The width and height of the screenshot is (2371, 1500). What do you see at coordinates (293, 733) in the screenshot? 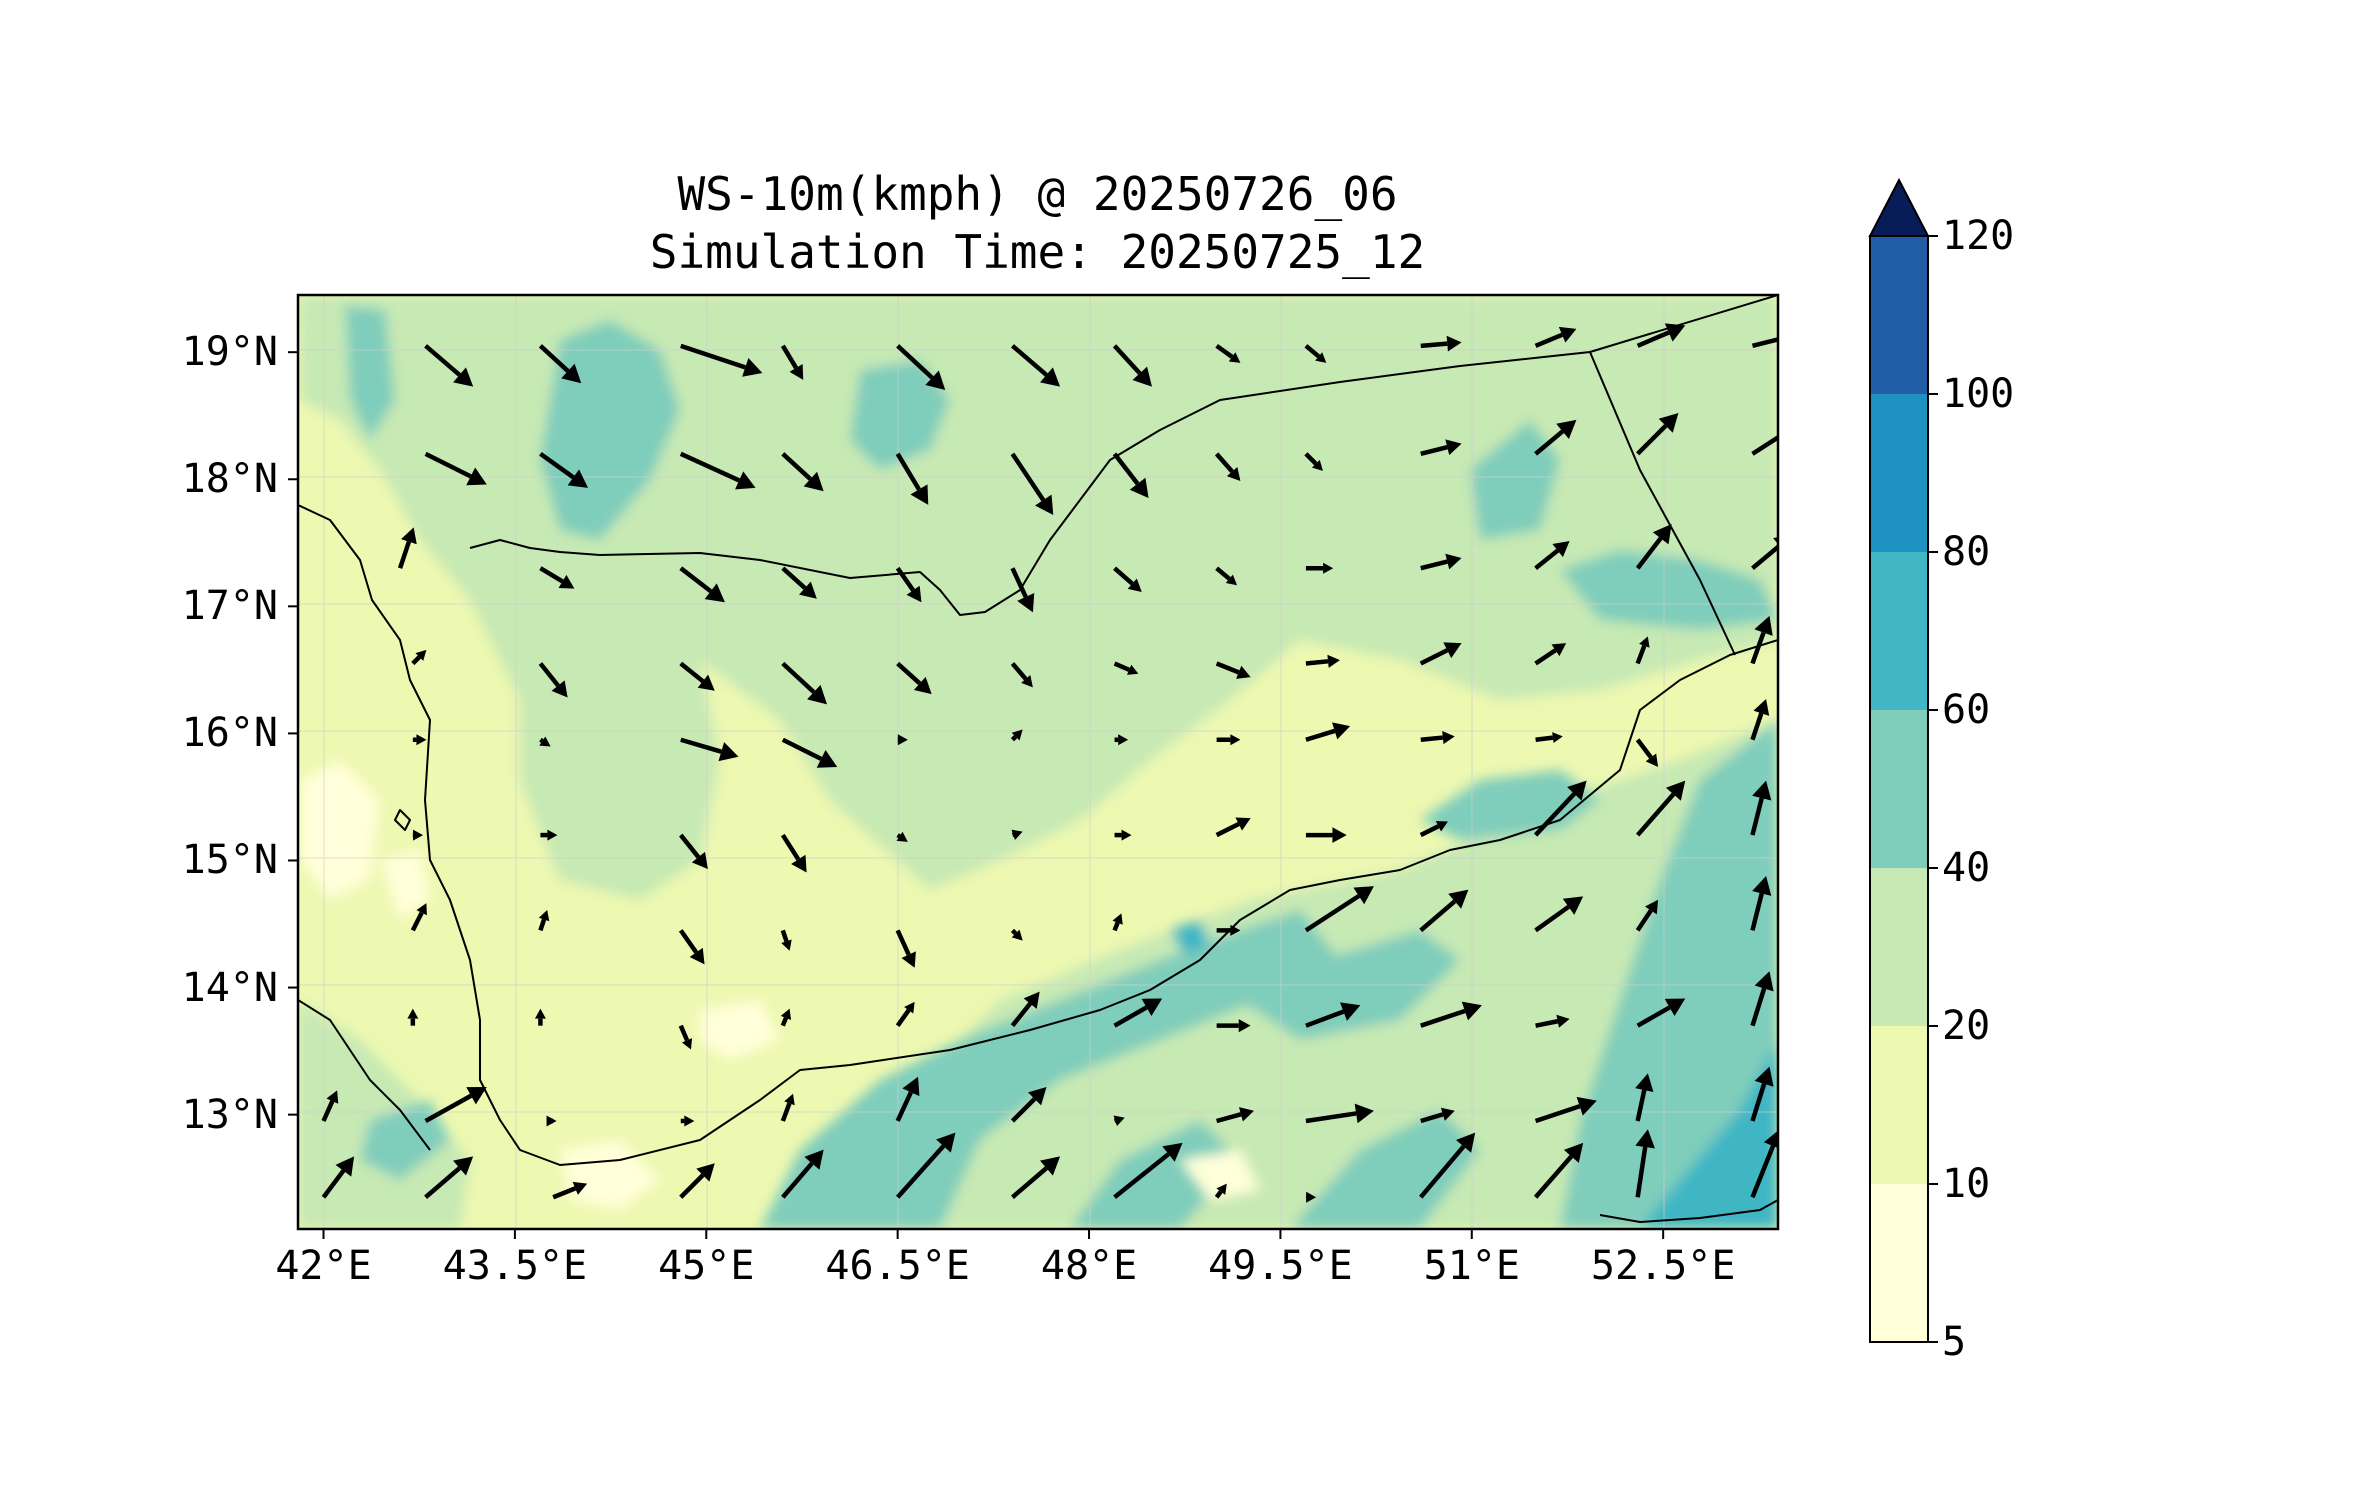
I see `y-tick-marks` at bounding box center [293, 733].